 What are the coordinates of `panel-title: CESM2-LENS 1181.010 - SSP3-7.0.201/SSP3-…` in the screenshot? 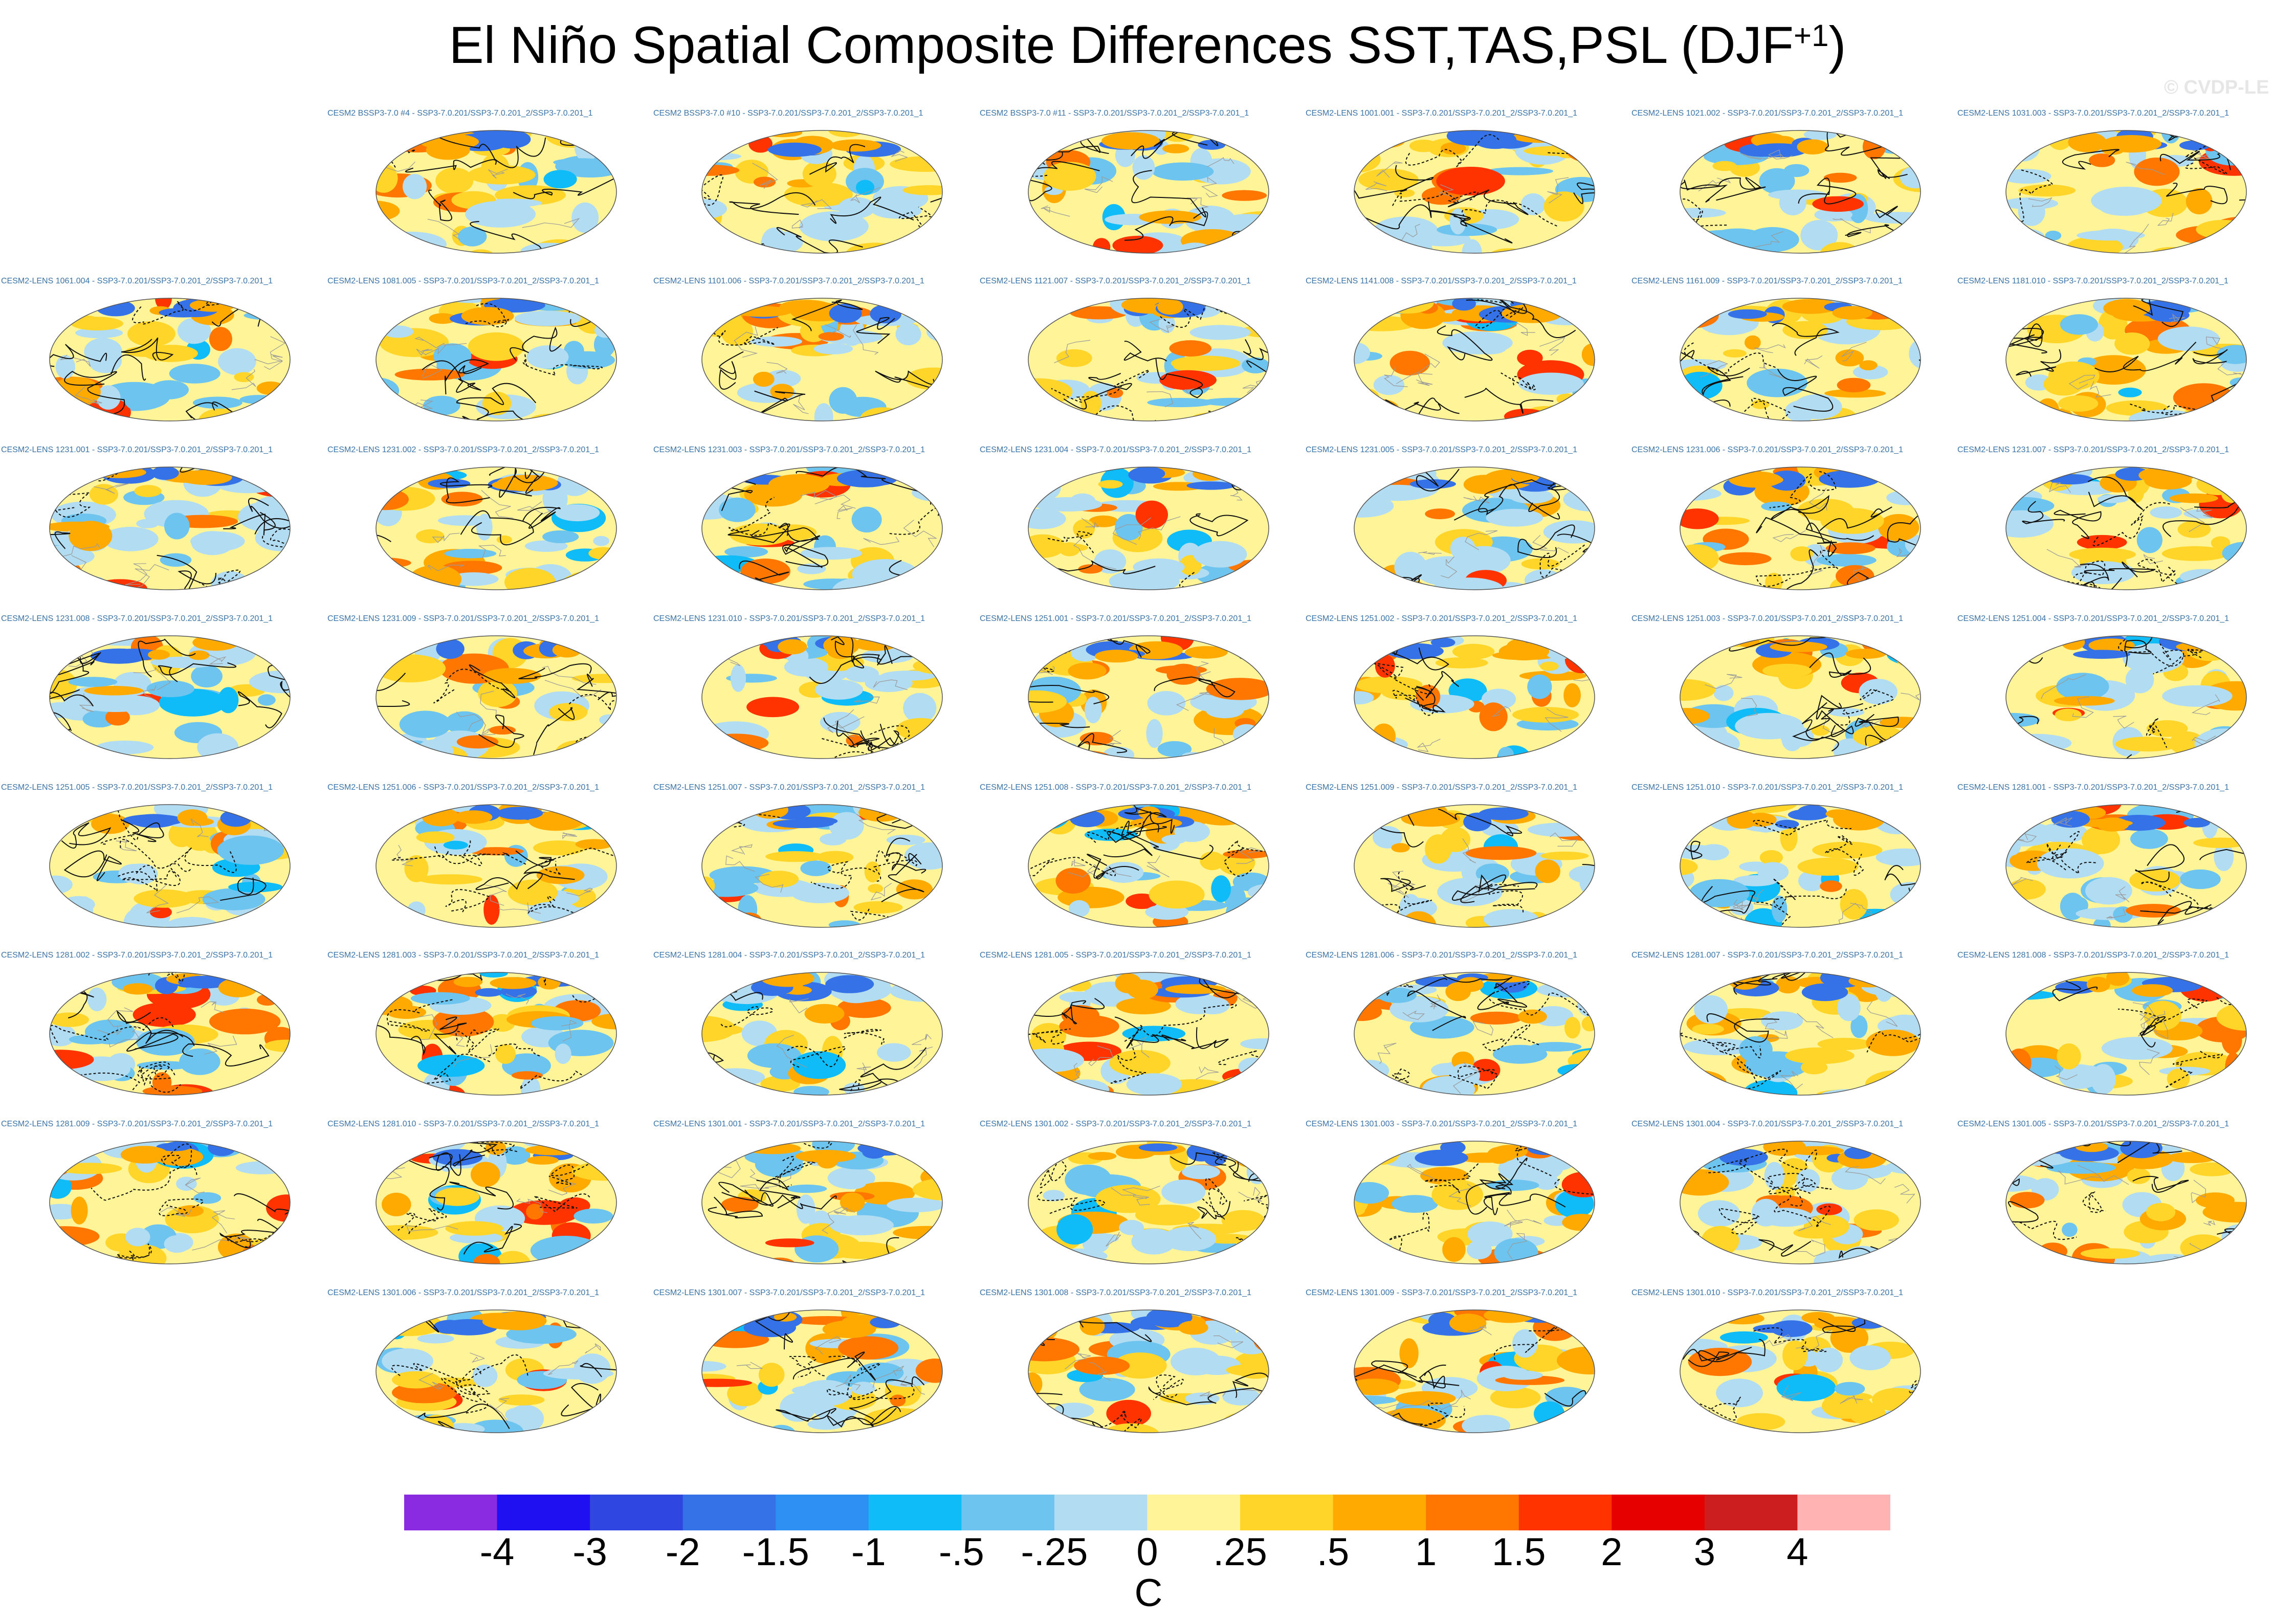 It's located at (2092, 281).